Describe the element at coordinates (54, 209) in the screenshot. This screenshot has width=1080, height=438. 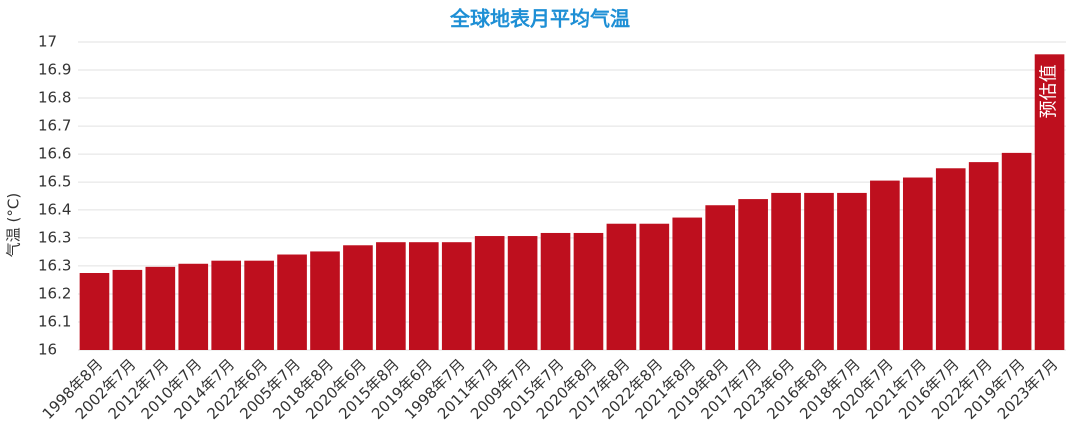
I see `y-tick-label: 16.4` at that location.